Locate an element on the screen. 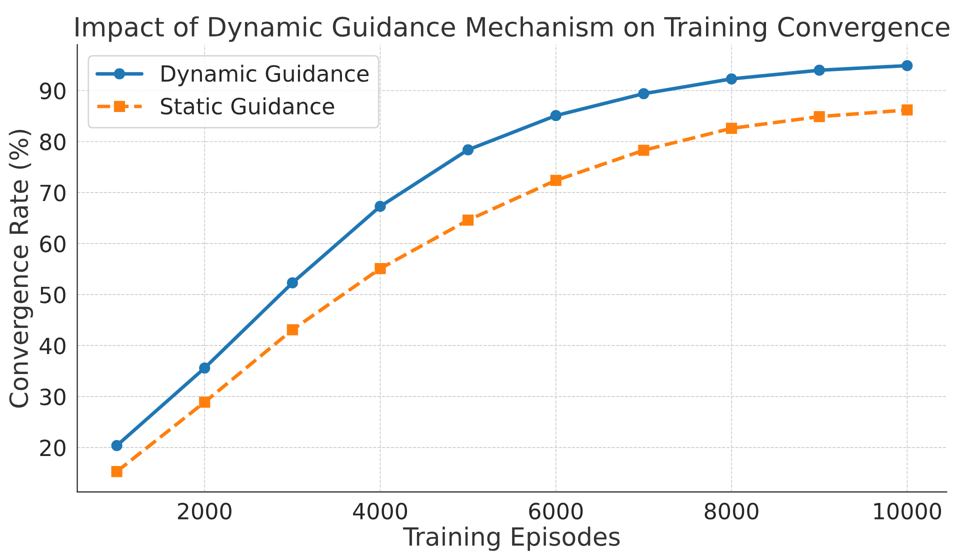 Image resolution: width=966 pixels, height=559 pixels. y-tick-label: 50 is located at coordinates (53, 295).